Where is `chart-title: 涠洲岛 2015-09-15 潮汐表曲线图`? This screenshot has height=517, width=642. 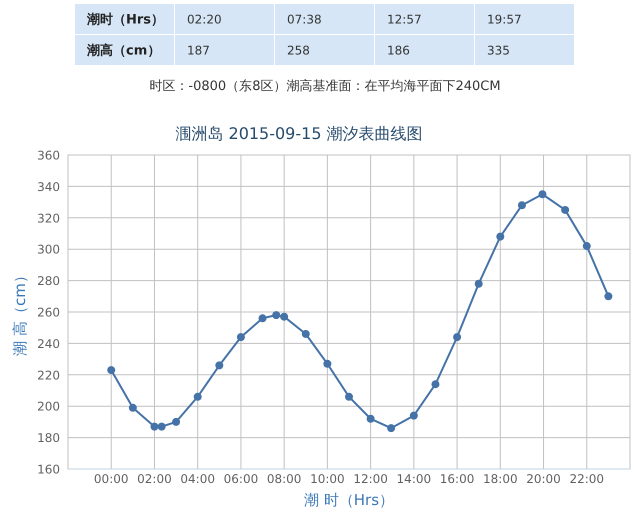 chart-title: 涠洲岛 2015-09-15 潮汐表曲线图 is located at coordinates (299, 133).